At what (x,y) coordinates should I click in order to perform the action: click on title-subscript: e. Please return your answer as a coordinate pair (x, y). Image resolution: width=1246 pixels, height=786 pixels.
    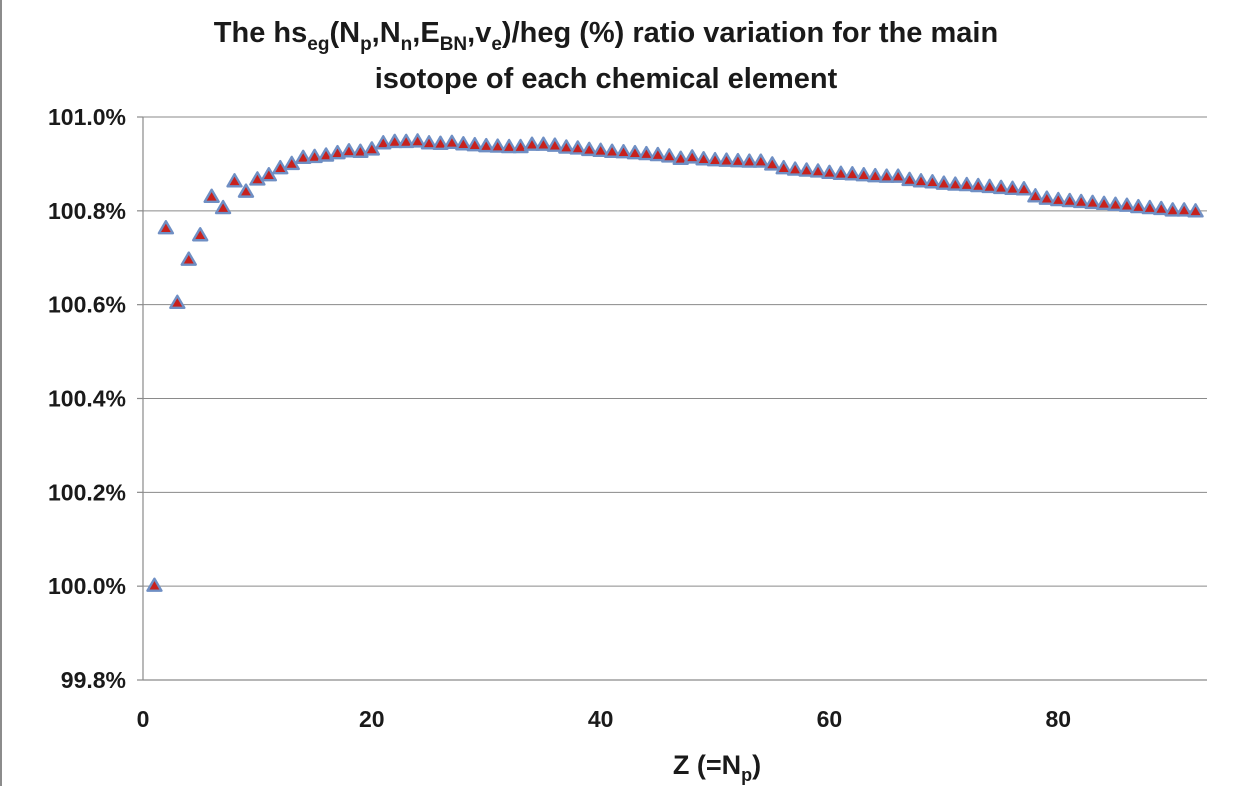
    Looking at the image, I should click on (496, 44).